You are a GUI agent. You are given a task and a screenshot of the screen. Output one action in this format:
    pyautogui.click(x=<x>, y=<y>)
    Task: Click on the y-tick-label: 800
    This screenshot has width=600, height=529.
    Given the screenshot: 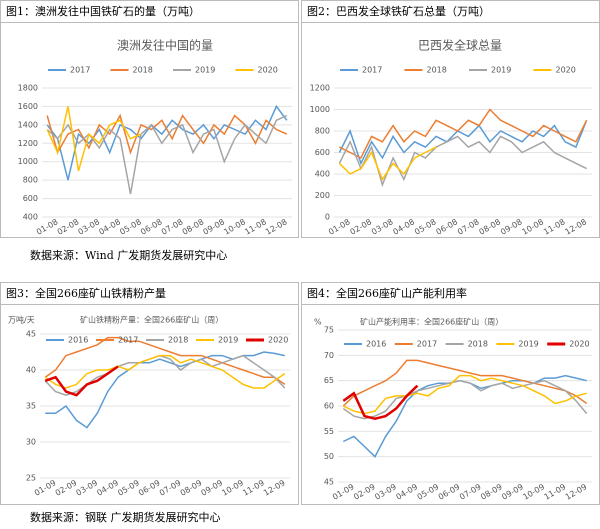 What is the action you would take?
    pyautogui.click(x=30, y=180)
    